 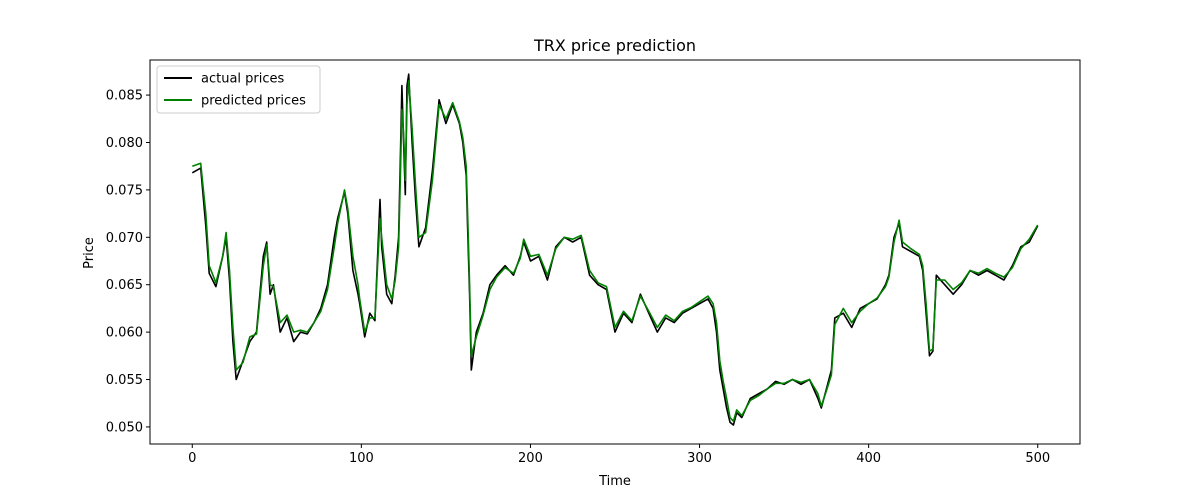 What do you see at coordinates (192, 458) in the screenshot?
I see `x-tick-label: 0` at bounding box center [192, 458].